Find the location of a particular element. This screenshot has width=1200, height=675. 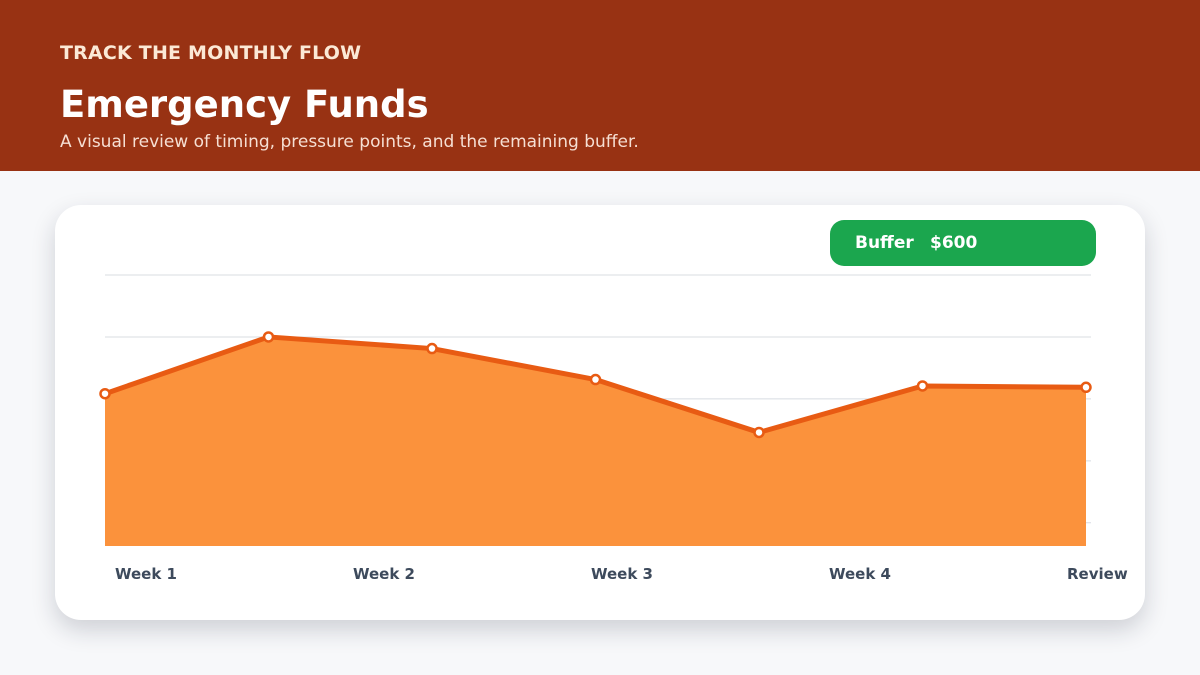

x-tick-label: Week 2 is located at coordinates (384, 574).